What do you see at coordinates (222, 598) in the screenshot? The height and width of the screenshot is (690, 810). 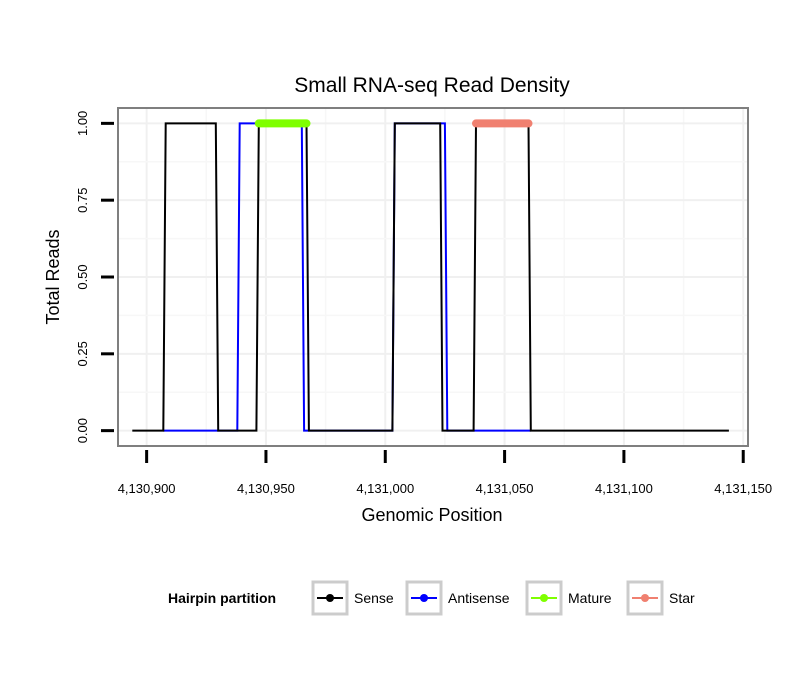 I see `legend-title: Hairpin partition` at bounding box center [222, 598].